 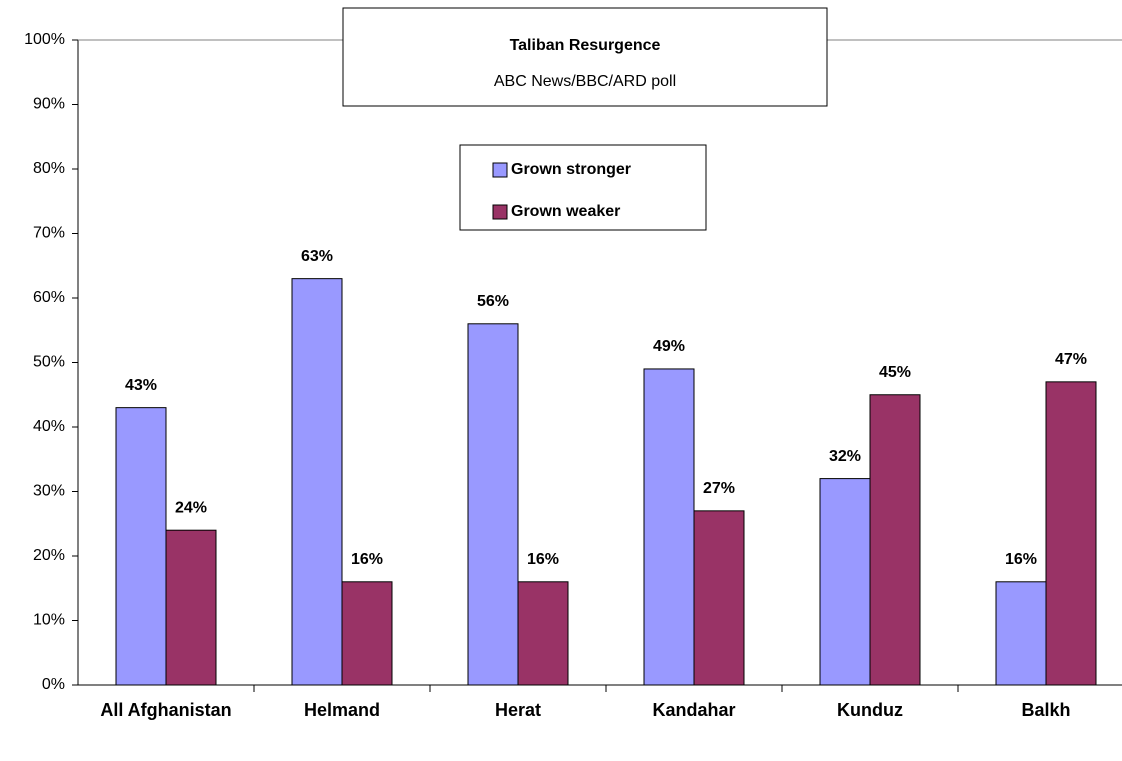 What do you see at coordinates (141, 385) in the screenshot?
I see `value-label: 43%` at bounding box center [141, 385].